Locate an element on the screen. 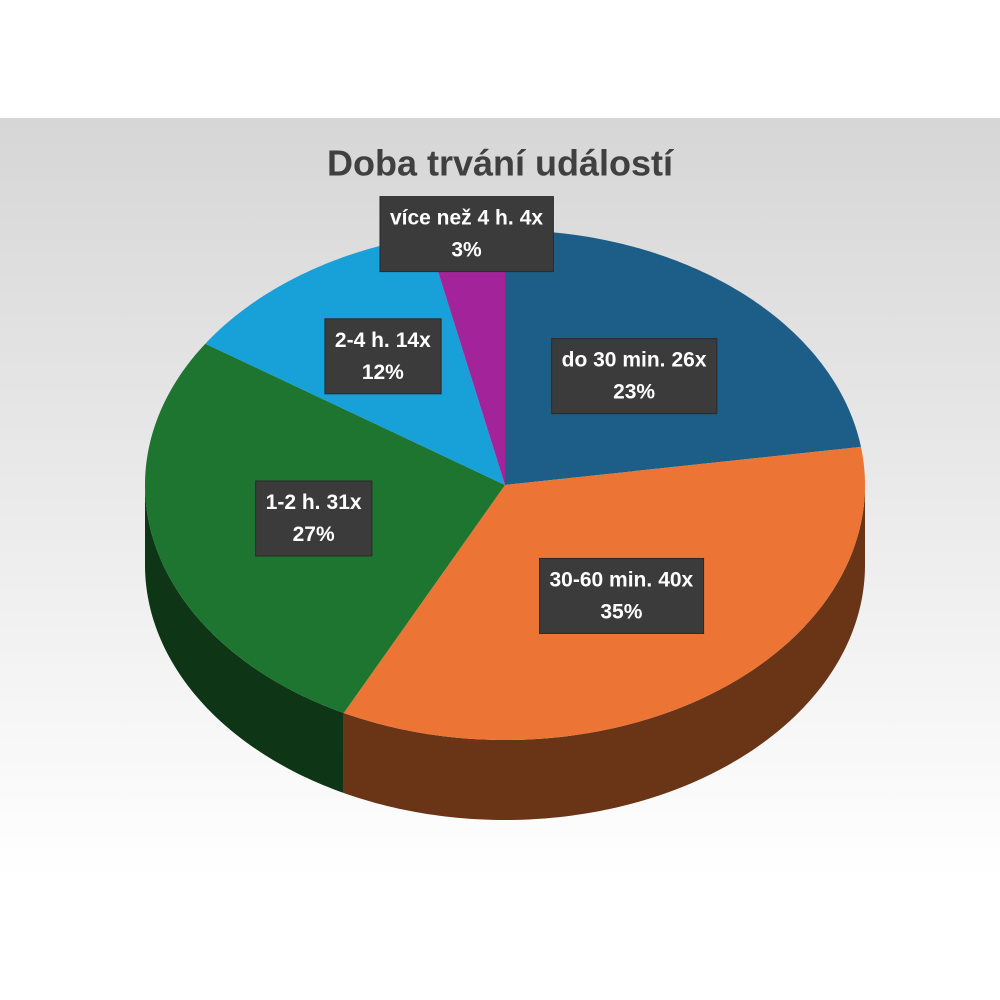 This screenshot has height=1000, width=1000. label-count: 4x is located at coordinates (532, 218).